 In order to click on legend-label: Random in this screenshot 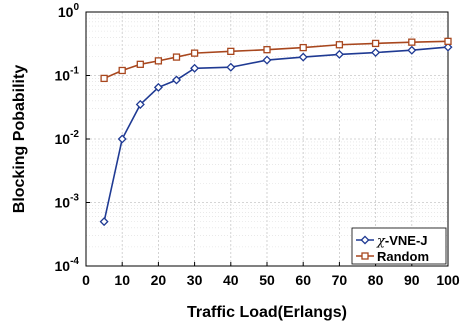, I will do `click(403, 256)`.